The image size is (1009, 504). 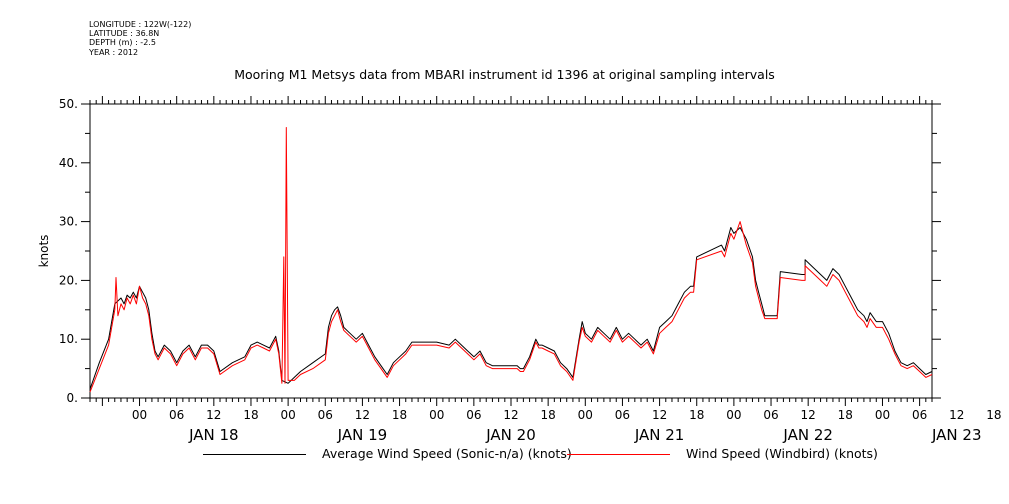 What do you see at coordinates (807, 435) in the screenshot?
I see `x-day-label: JAN 22` at bounding box center [807, 435].